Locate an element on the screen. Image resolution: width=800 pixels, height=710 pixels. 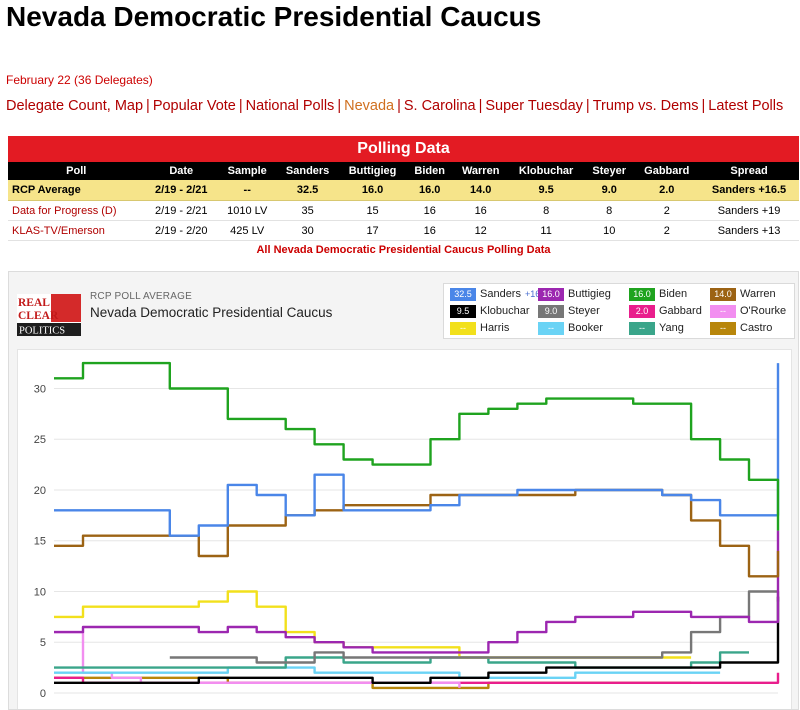
legend-label: Warren is located at coordinates (758, 294).